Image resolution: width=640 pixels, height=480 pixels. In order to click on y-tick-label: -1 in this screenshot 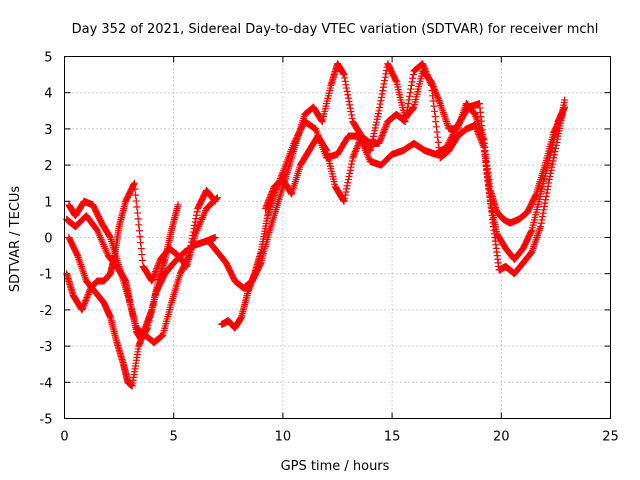, I will do `click(46, 275)`.